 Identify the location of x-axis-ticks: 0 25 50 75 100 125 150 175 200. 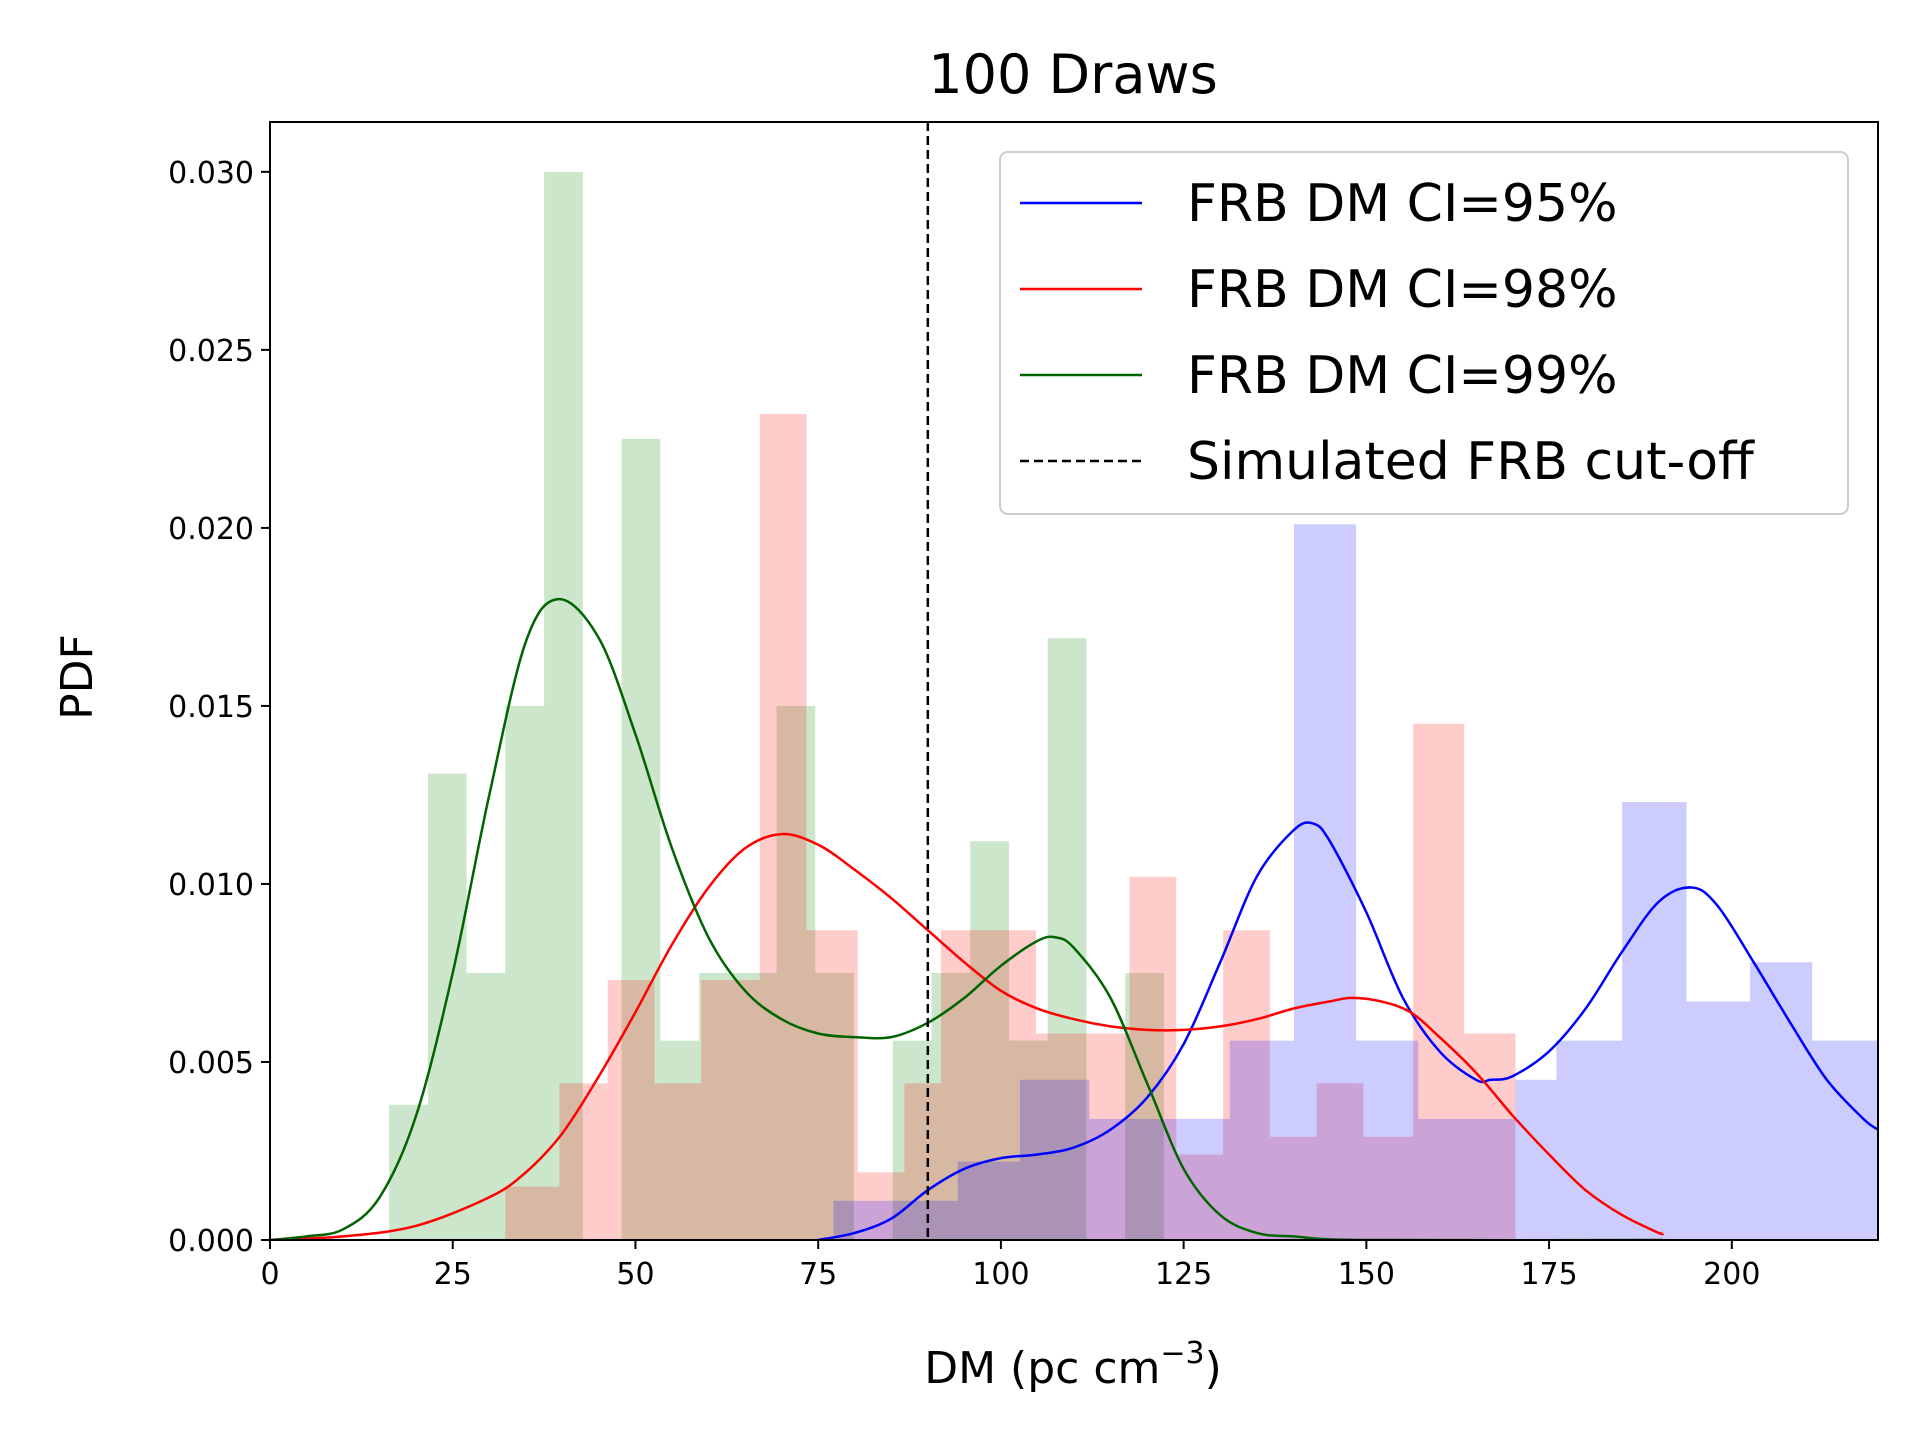
(1010, 1266).